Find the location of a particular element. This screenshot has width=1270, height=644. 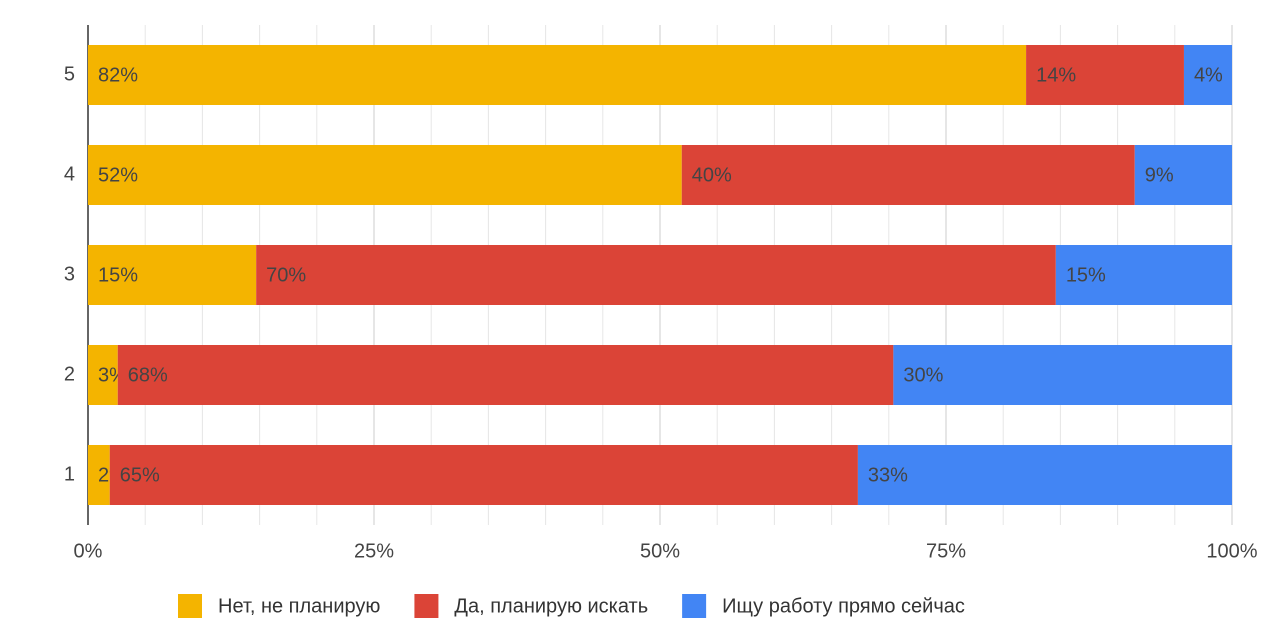

data-label: 68% is located at coordinates (148, 375).